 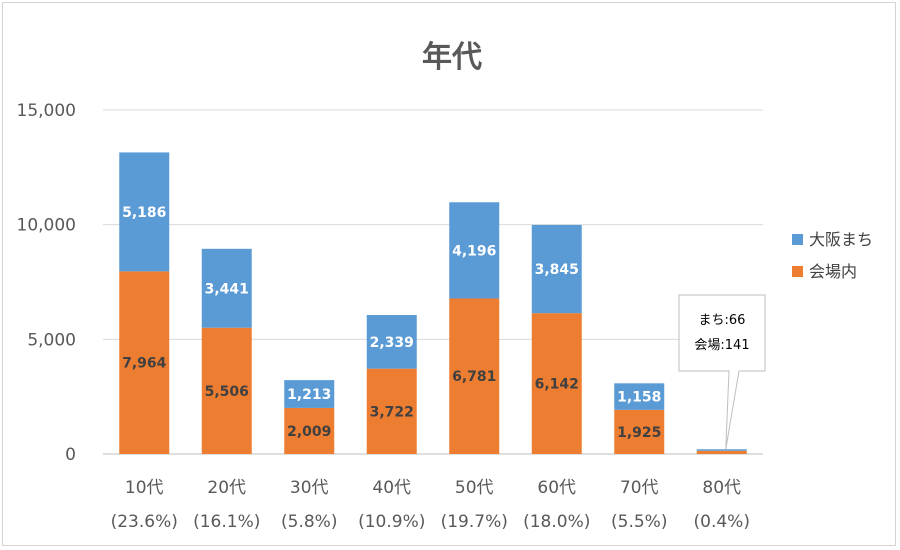 What do you see at coordinates (46, 111) in the screenshot?
I see `y-tick-label: 15,000` at bounding box center [46, 111].